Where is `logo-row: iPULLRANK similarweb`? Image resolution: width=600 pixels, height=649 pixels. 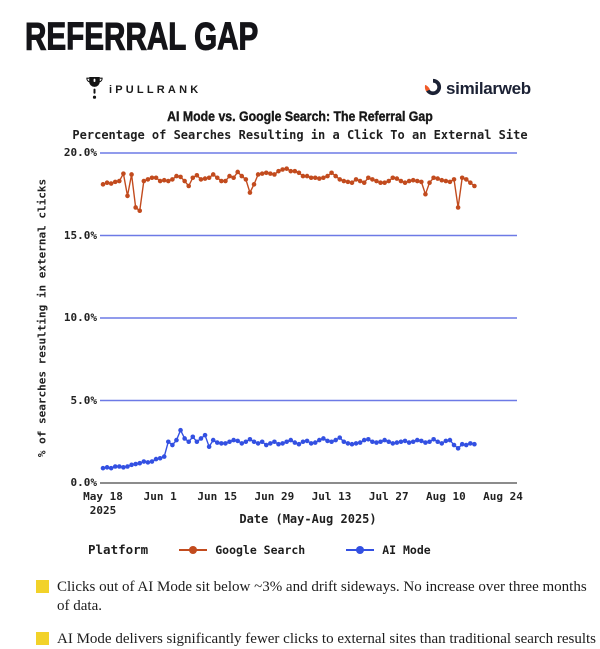
logo-row: iPULLRANK similarweb is located at coordinates (300, 89).